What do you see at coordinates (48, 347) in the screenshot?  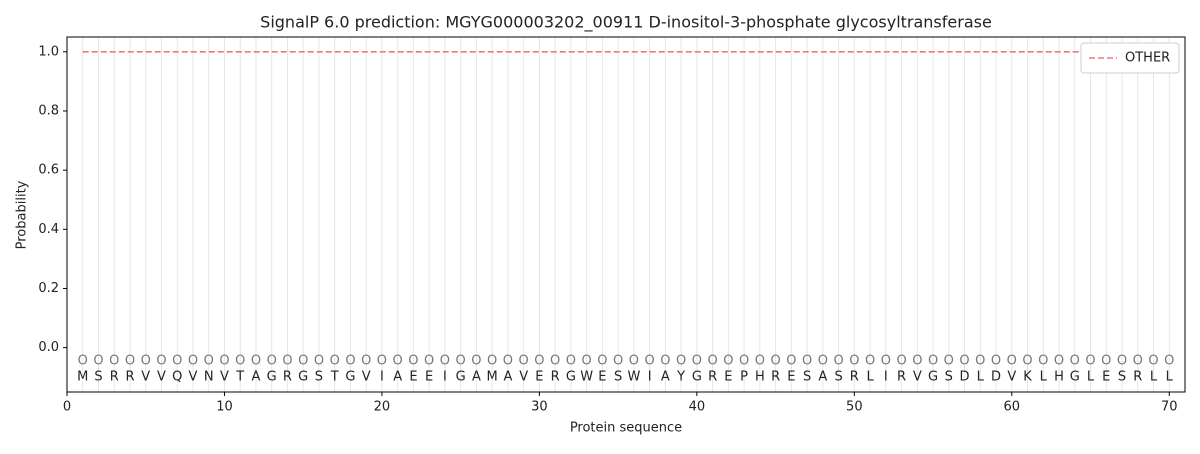 I see `y-tick-label: 0.0` at bounding box center [48, 347].